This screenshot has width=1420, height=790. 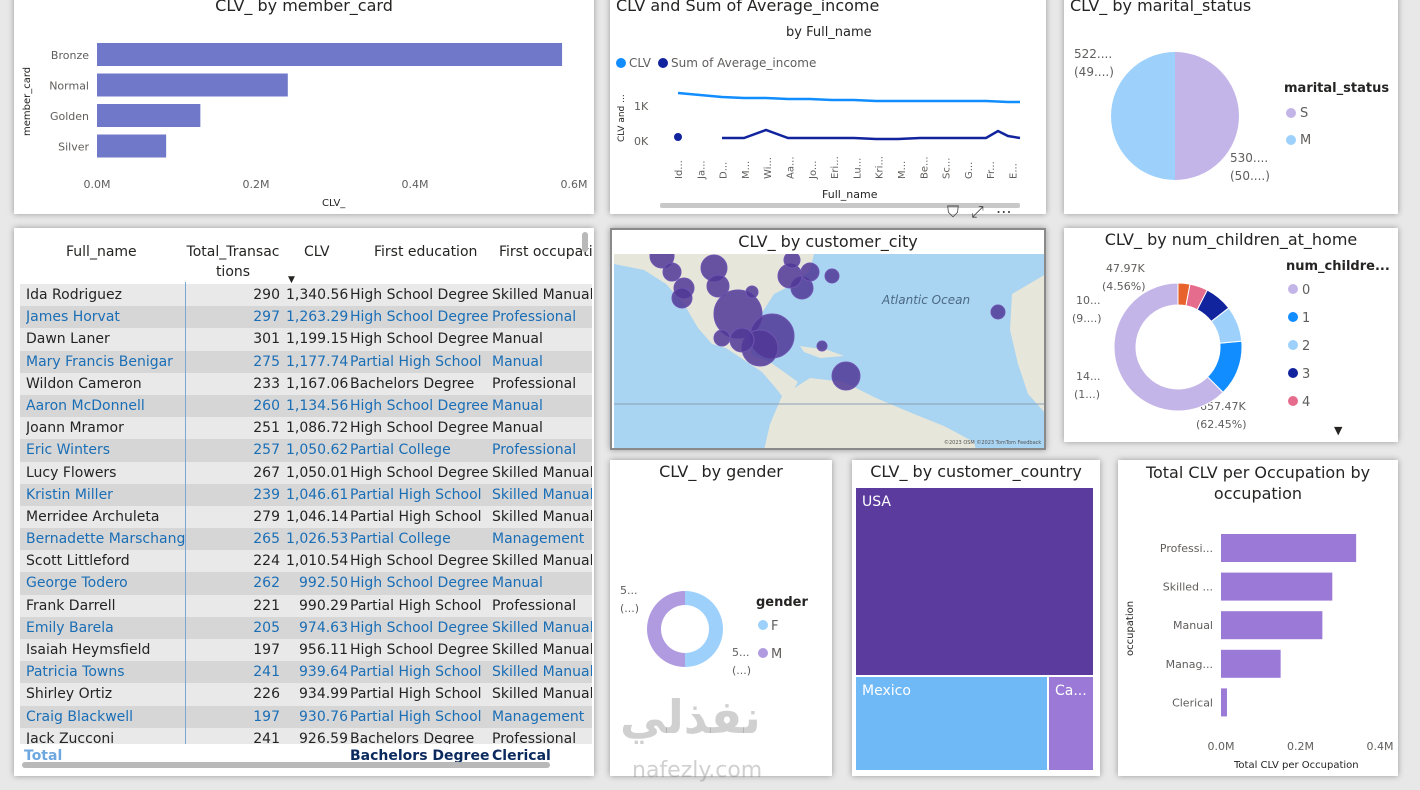 What do you see at coordinates (286, 765) in the screenshot?
I see `table-horizontal-scrollbar` at bounding box center [286, 765].